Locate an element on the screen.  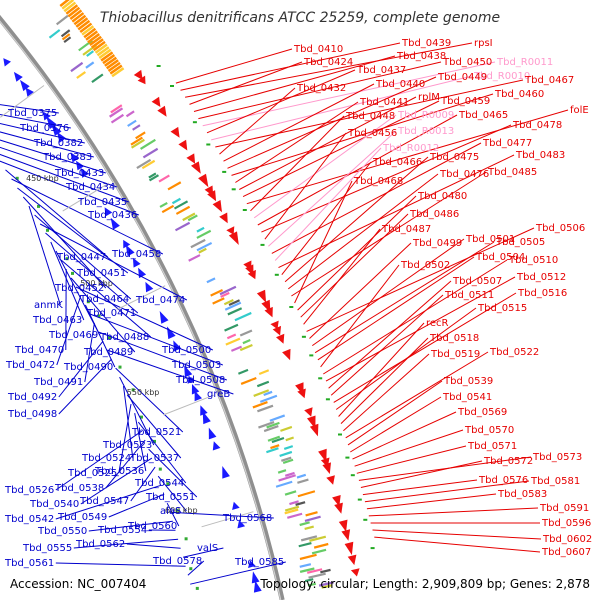
tick-label: 550 kbp is located at coordinates (143, 392).